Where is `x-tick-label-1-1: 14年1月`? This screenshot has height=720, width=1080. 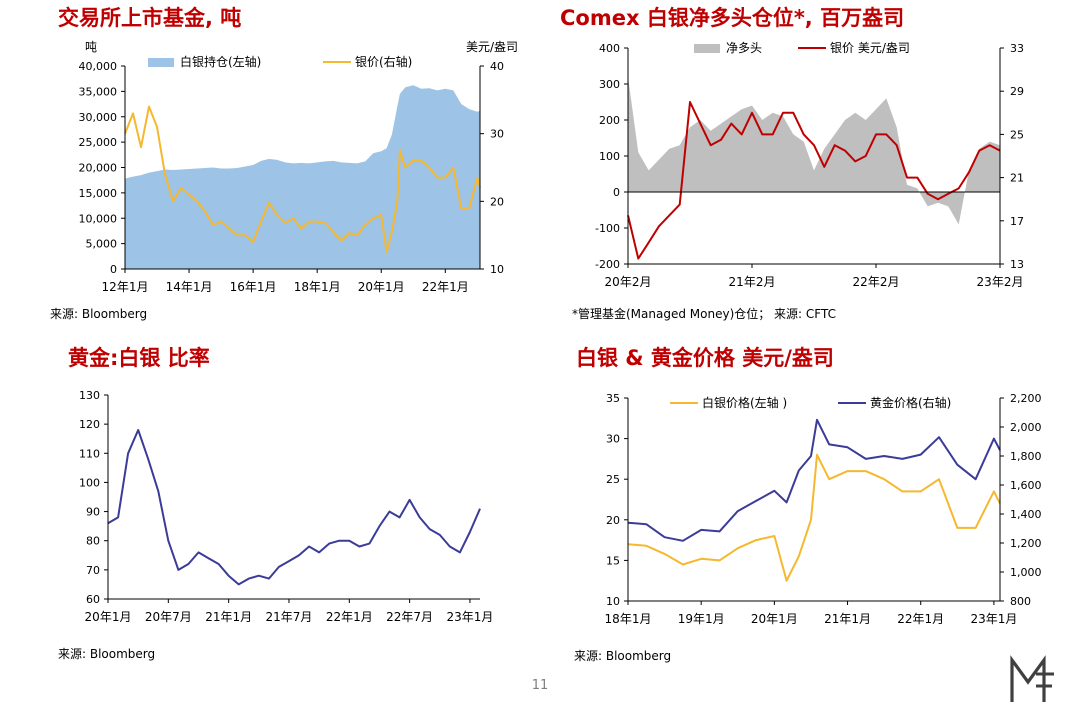
x-tick-label-1-1: 14年1月 is located at coordinates (189, 287).